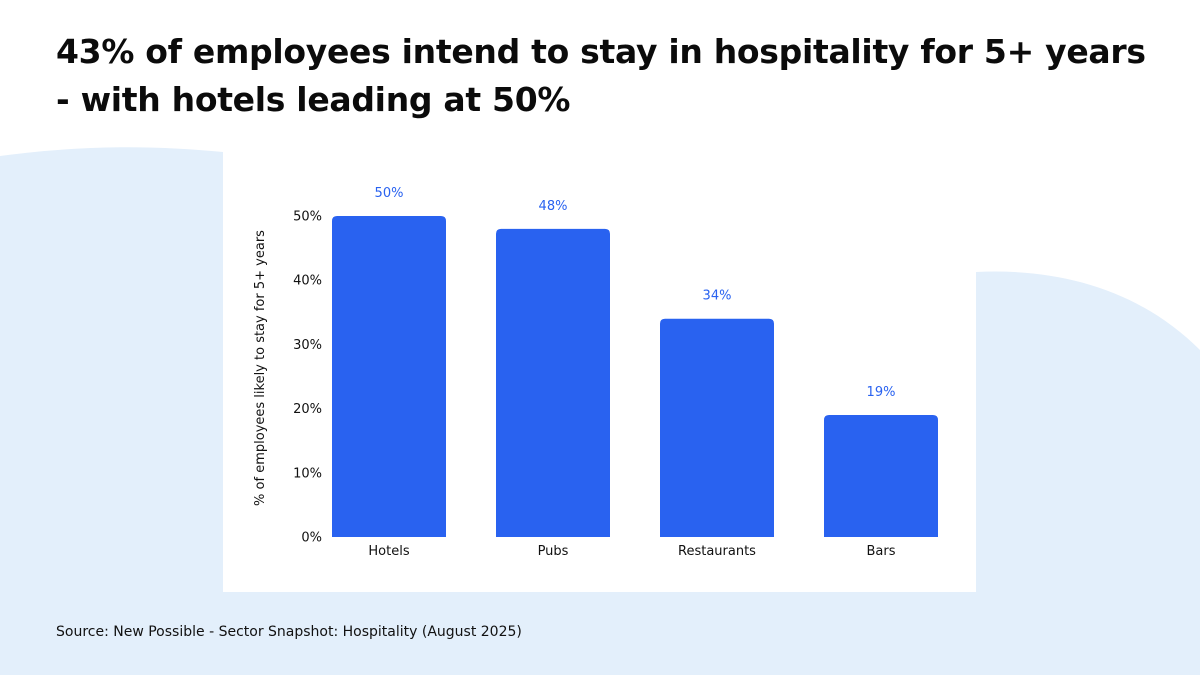  What do you see at coordinates (553, 382) in the screenshot?
I see `bar-pubs` at bounding box center [553, 382].